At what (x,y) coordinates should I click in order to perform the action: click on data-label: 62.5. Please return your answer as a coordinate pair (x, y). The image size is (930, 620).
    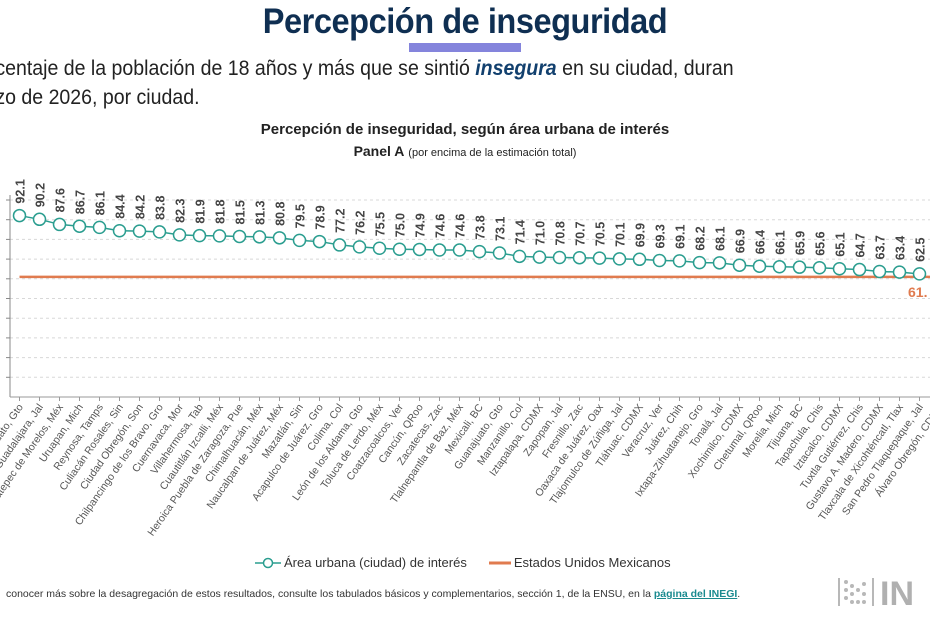
    Looking at the image, I should click on (921, 249).